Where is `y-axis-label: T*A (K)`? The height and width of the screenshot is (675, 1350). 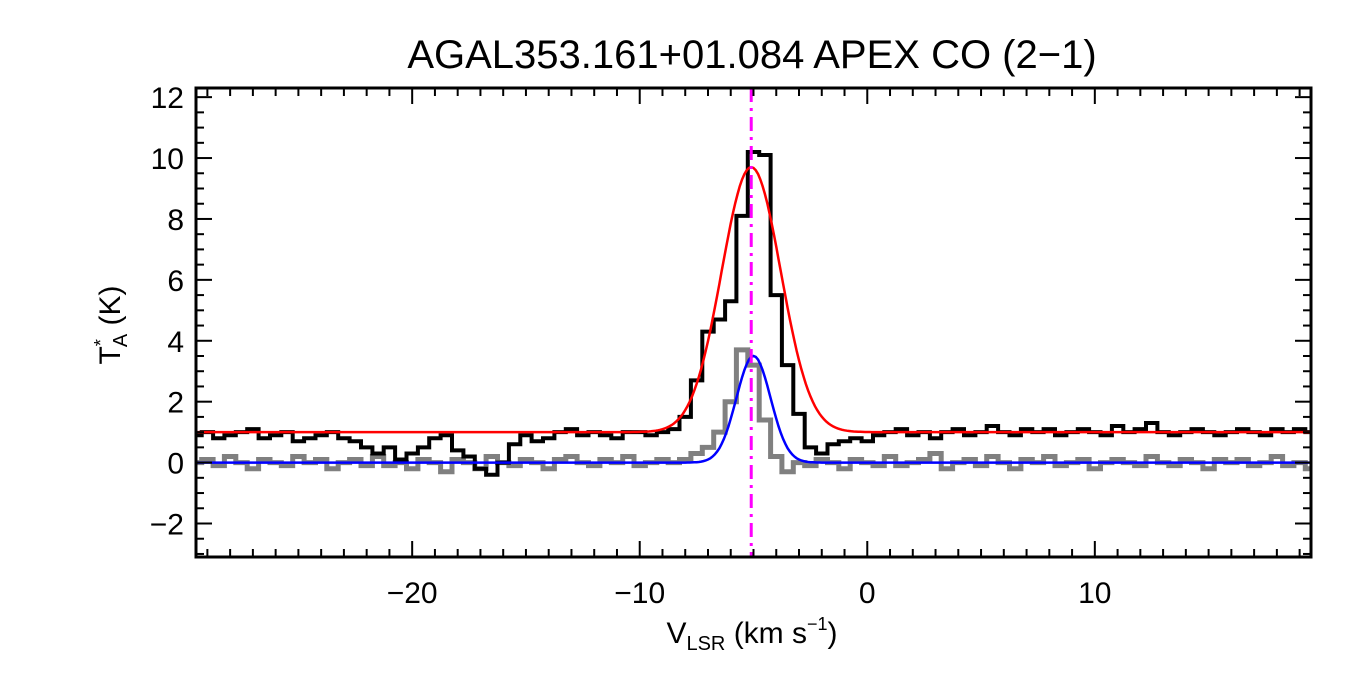 y-axis-label: T*A (K) is located at coordinates (111, 324).